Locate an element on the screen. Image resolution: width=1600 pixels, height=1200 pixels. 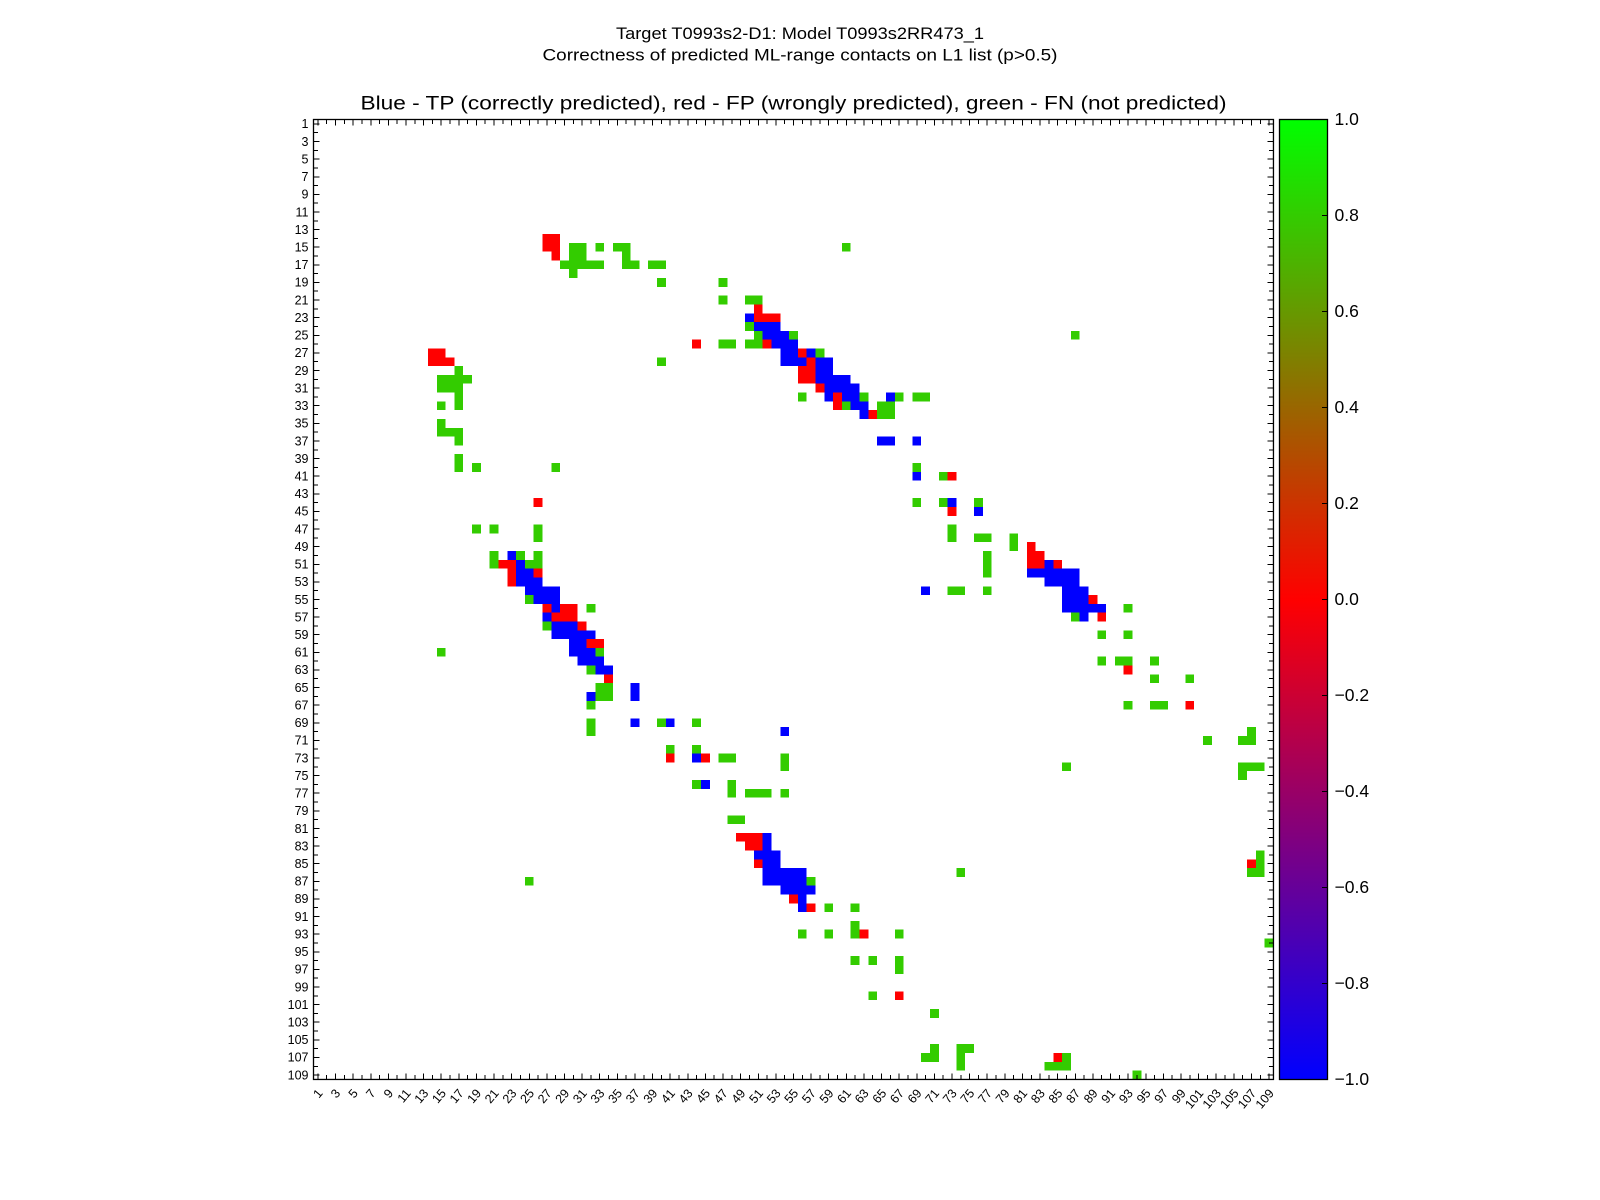
svg-text: 1.0 is located at coordinates (1347, 119).